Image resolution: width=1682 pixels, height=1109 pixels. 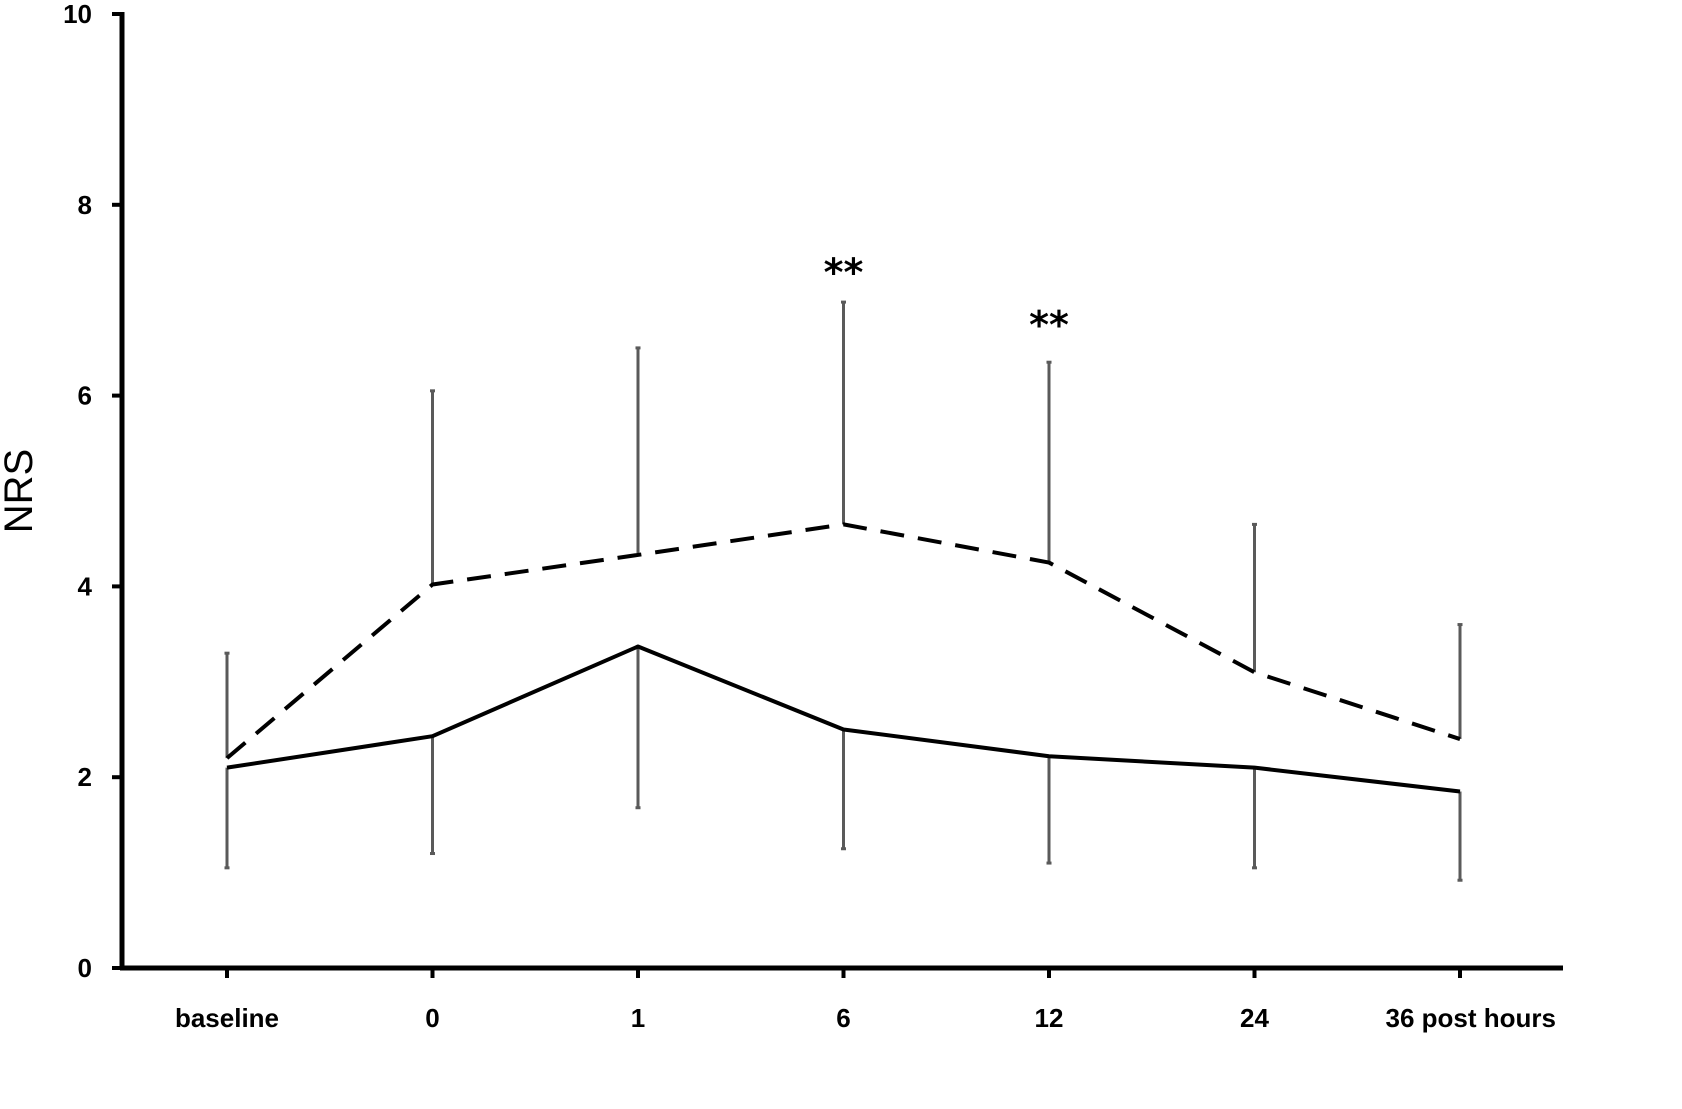 What do you see at coordinates (77, 14) in the screenshot?
I see `y-tick-label: 10` at bounding box center [77, 14].